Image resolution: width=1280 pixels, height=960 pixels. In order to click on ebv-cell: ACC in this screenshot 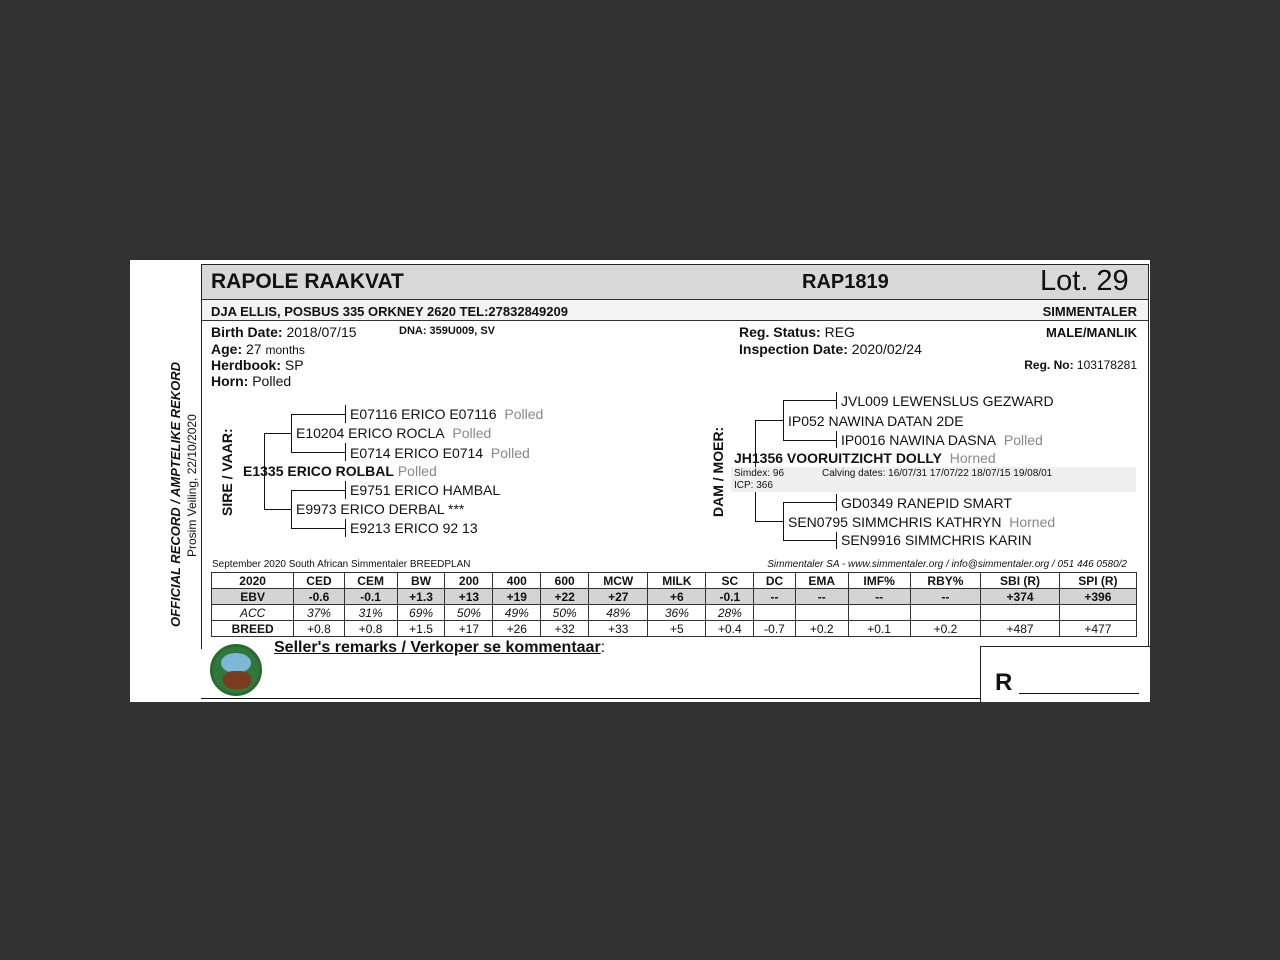, I will do `click(252, 612)`.